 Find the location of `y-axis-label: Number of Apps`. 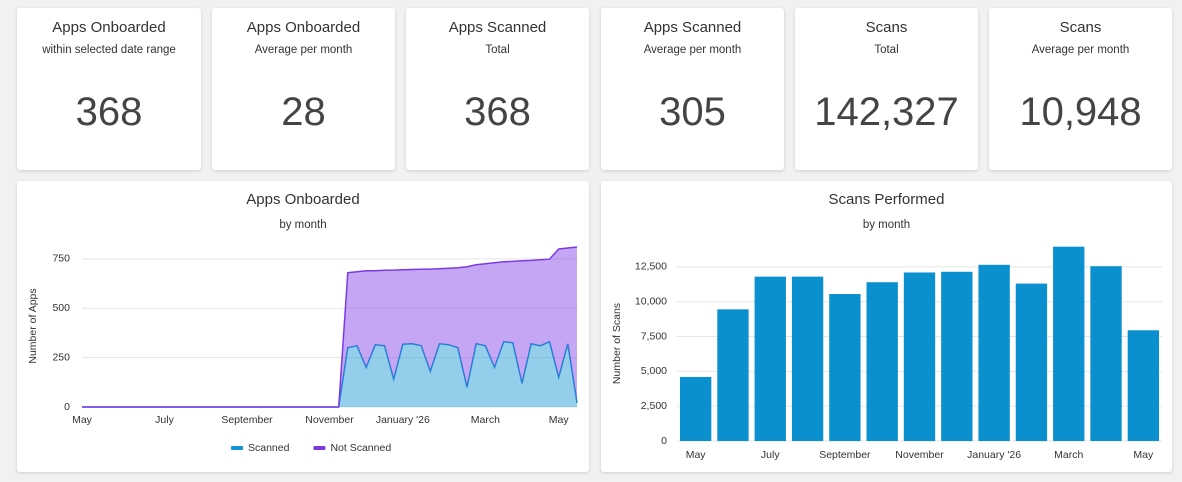

y-axis-label: Number of Apps is located at coordinates (33, 325).